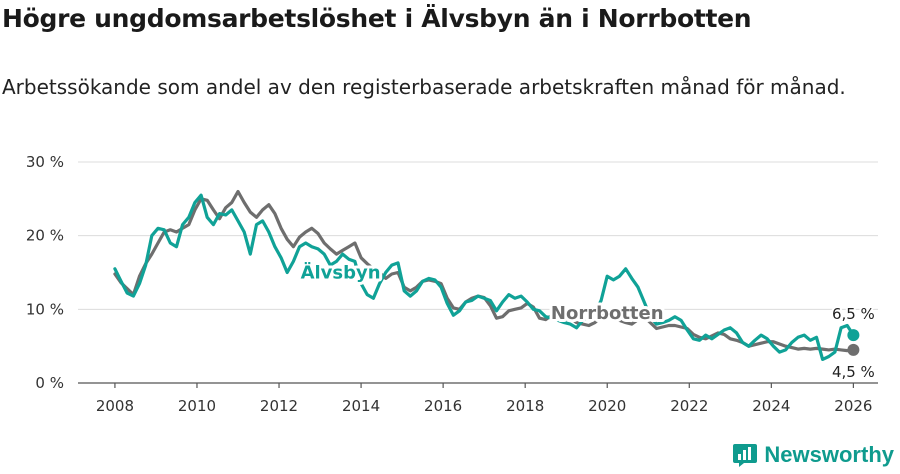  I want to click on y-tick-label: 0 %, so click(49, 383).